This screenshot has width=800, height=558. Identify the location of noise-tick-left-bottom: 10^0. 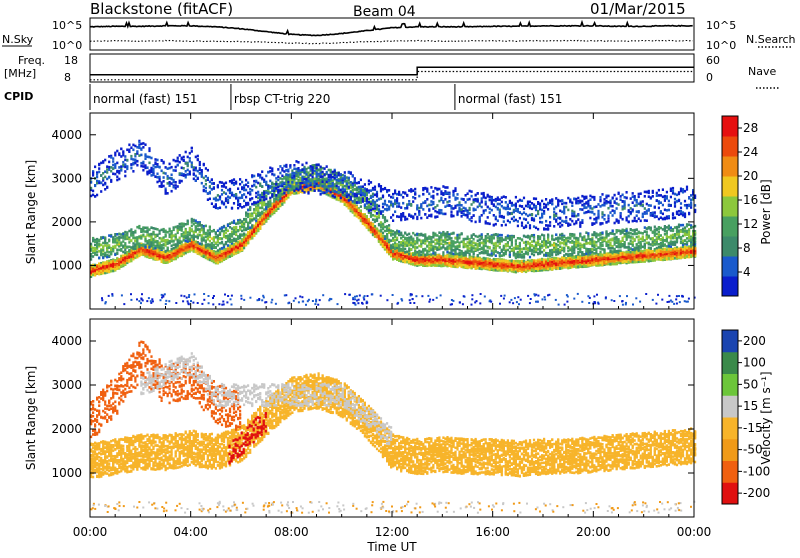
(67, 45).